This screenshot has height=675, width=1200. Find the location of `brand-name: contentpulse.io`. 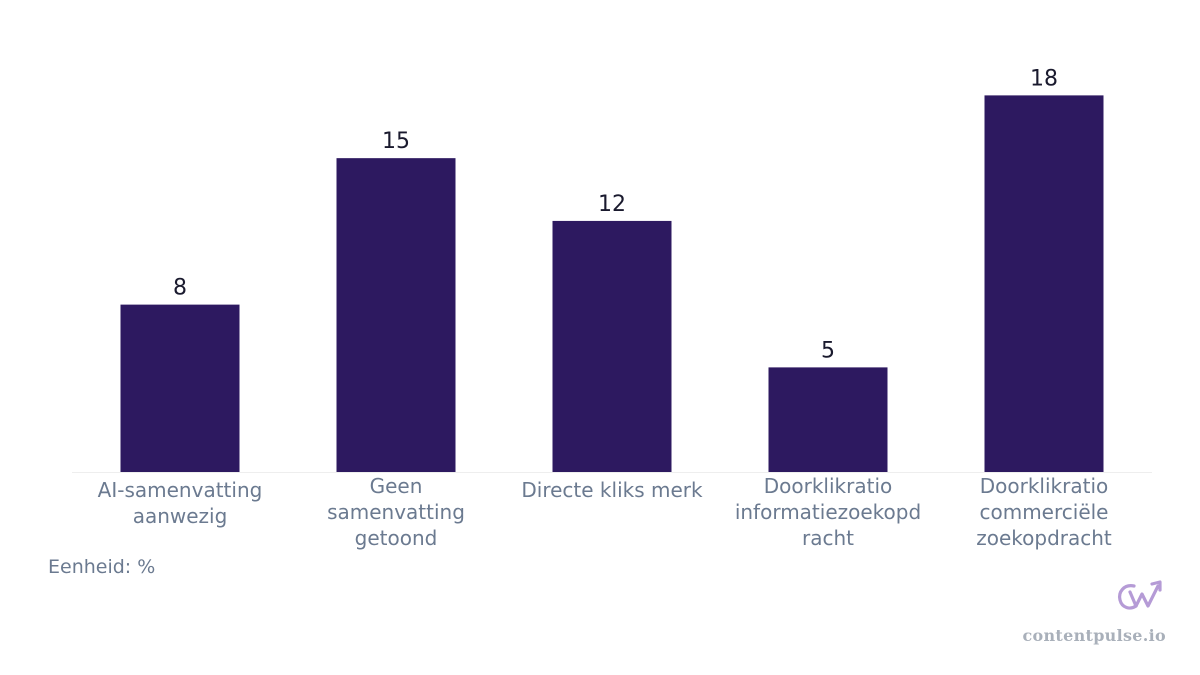

brand-name: contentpulse.io is located at coordinates (1094, 635).